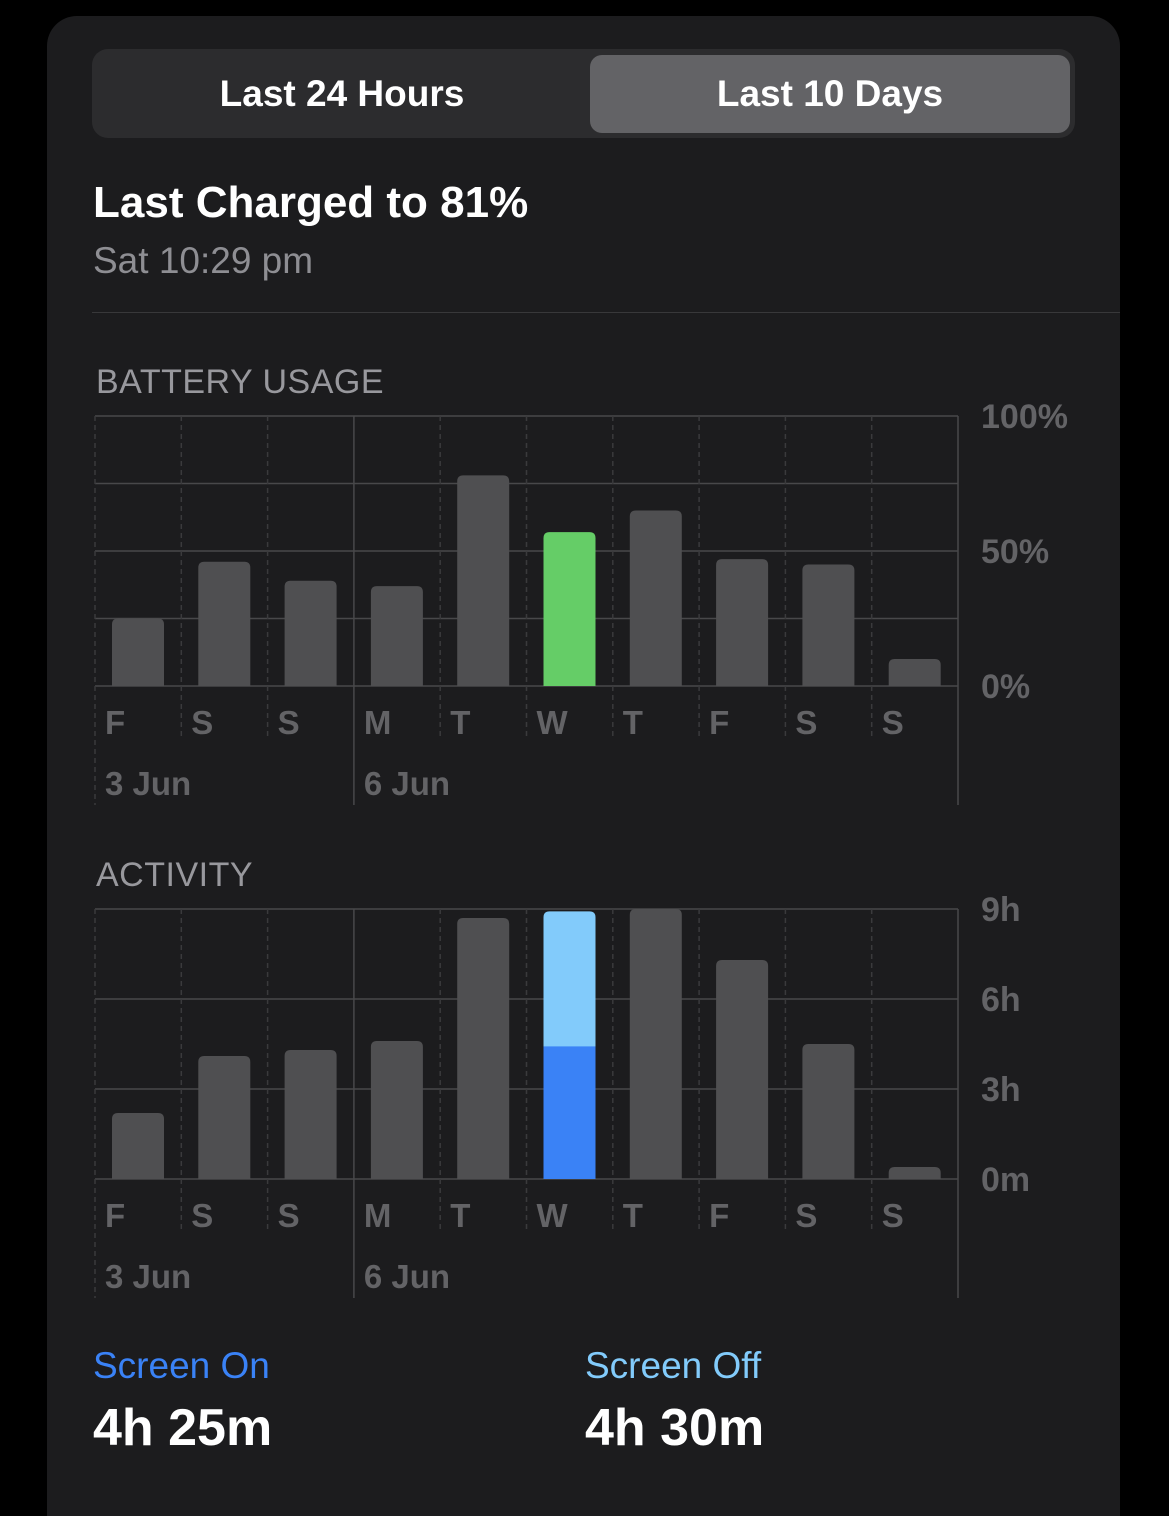 Image resolution: width=1169 pixels, height=1516 pixels. Describe the element at coordinates (675, 1428) in the screenshot. I see `screen-off-value: 4h 30m` at that location.